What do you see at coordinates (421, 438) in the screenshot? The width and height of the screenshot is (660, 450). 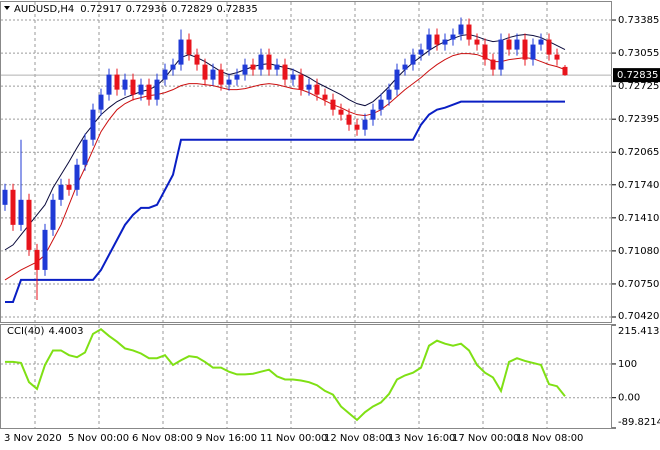 I see `x-tick-label: 13 Nov 16:00` at bounding box center [421, 438].